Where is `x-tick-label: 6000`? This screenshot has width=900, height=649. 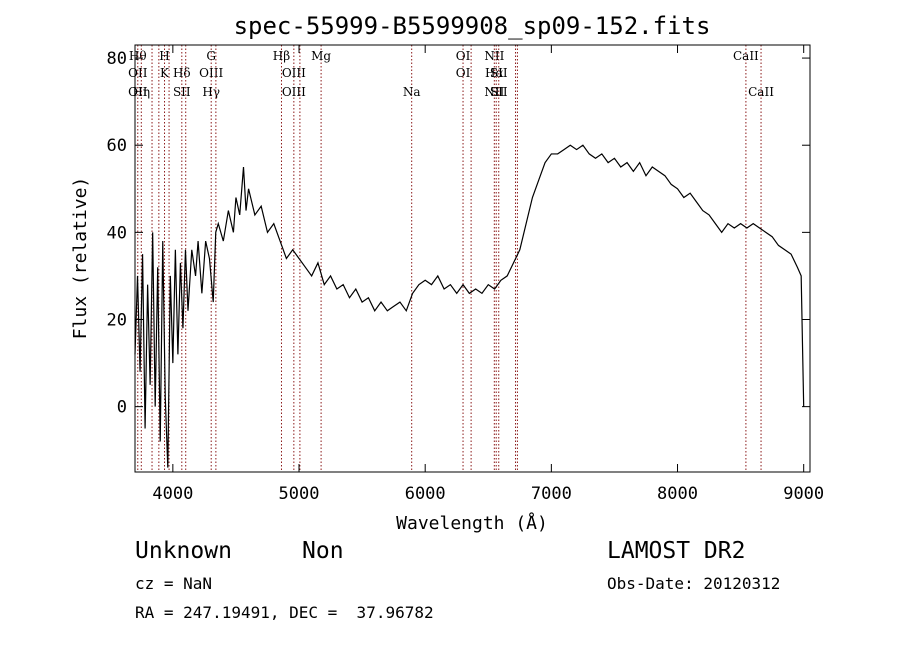
x-tick-label: 6000 is located at coordinates (425, 494).